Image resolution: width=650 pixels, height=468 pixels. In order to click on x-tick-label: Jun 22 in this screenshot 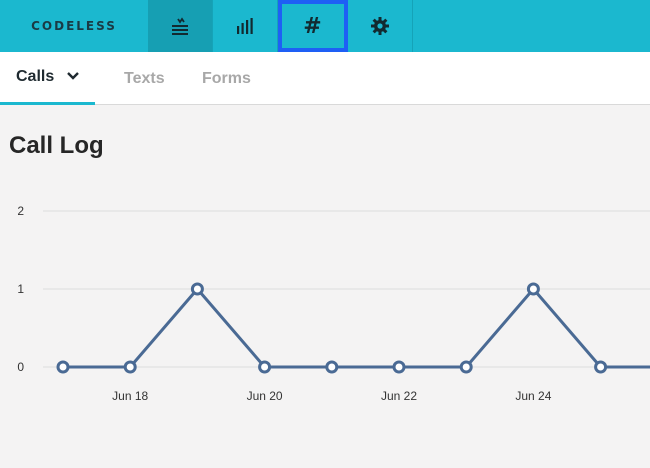, I will do `click(399, 396)`.